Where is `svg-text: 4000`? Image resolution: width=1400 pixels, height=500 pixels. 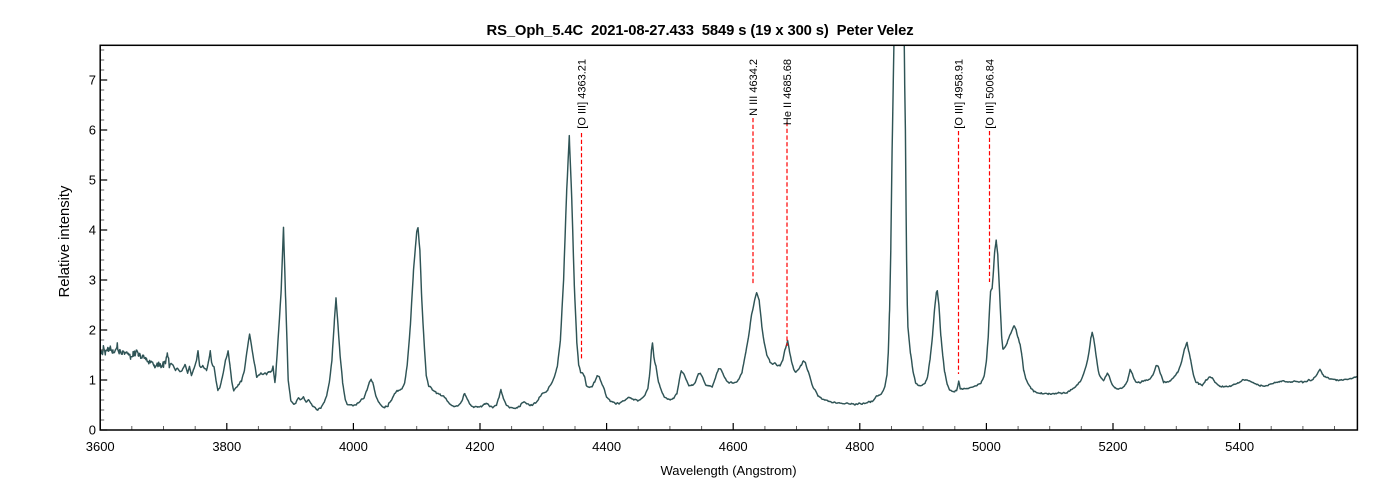
svg-text: 4000 is located at coordinates (353, 446).